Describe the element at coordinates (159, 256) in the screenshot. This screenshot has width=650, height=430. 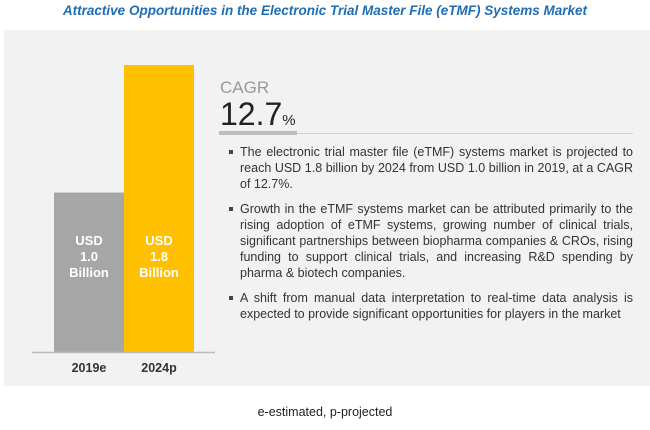
I see `data-label: 1.8` at that location.